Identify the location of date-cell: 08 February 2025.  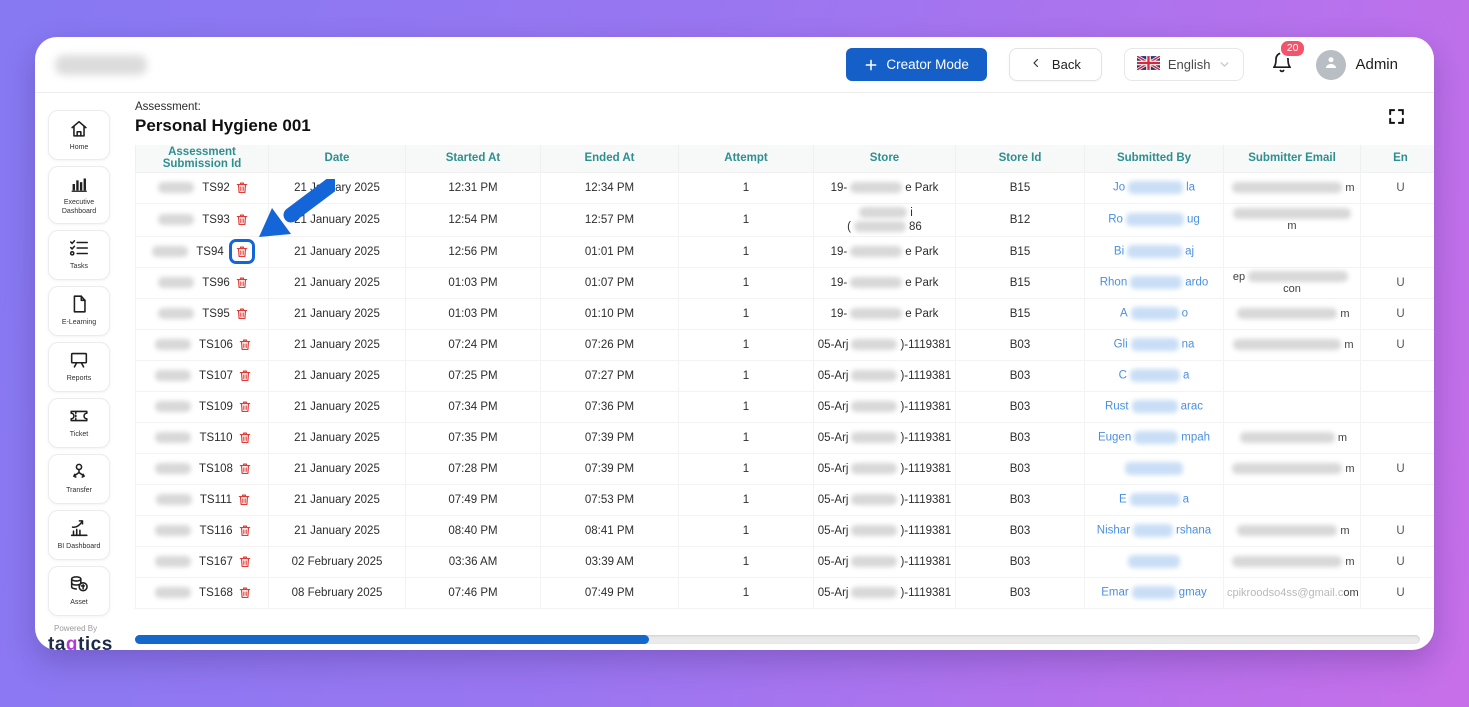
(337, 592).